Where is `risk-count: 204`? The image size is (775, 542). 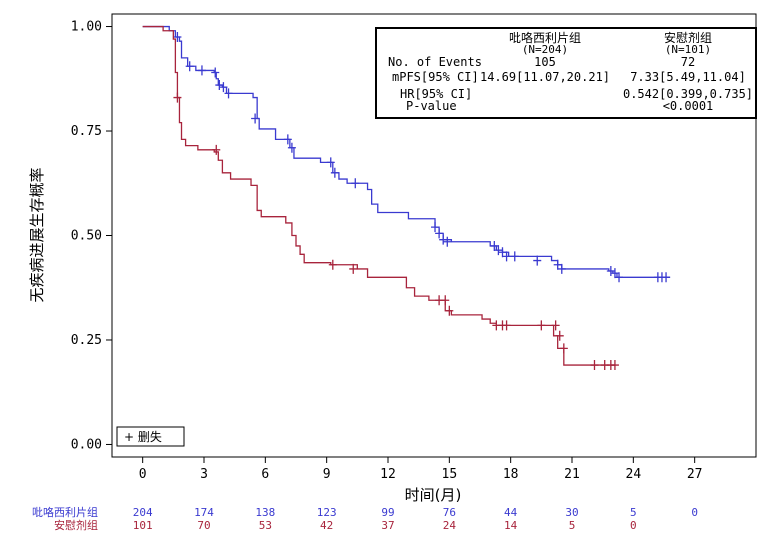 risk-count: 204 is located at coordinates (143, 512).